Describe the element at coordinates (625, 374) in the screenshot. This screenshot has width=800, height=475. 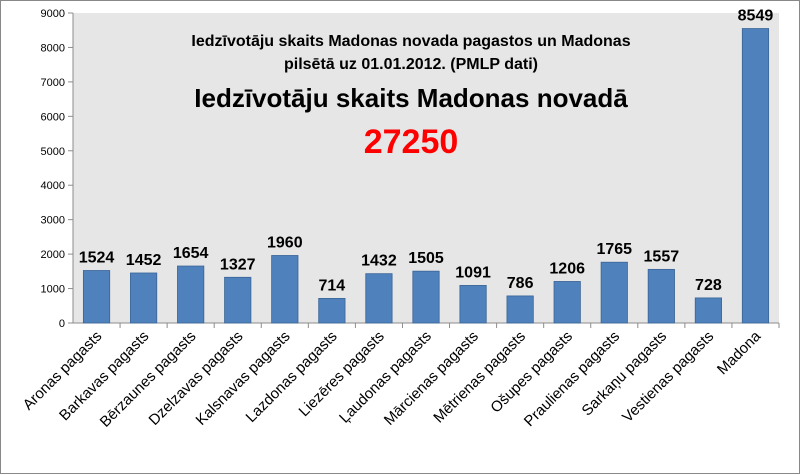
I see `x-tick-label: Sarkaņu pagasts` at that location.